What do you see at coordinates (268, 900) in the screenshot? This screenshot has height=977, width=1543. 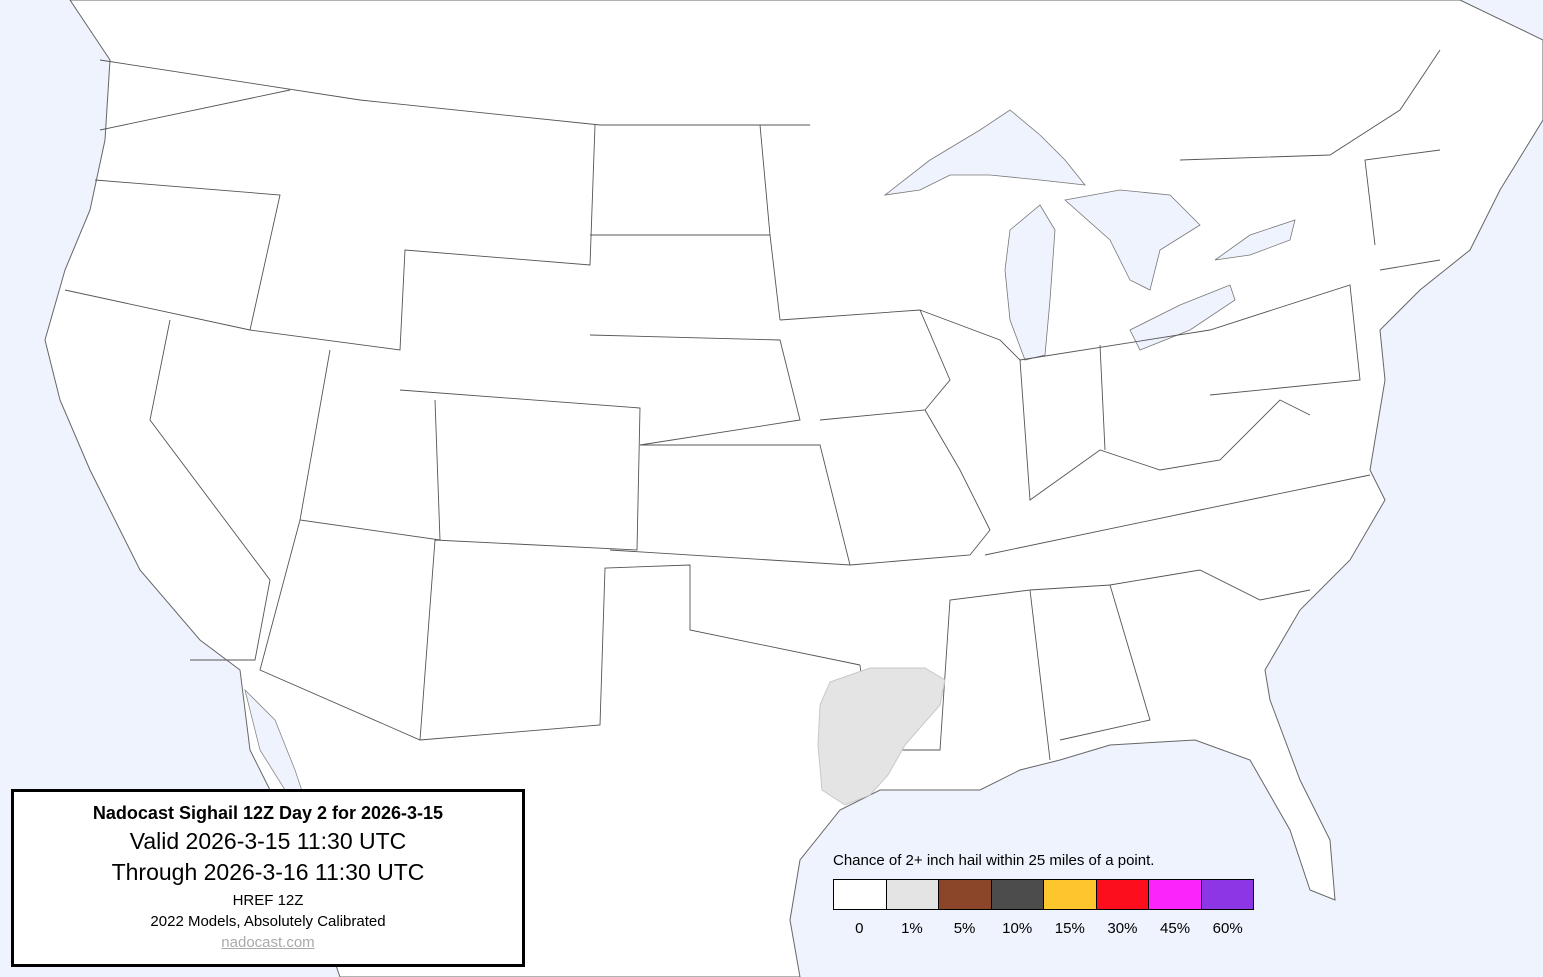 I see `model-run: HREF 12Z` at bounding box center [268, 900].